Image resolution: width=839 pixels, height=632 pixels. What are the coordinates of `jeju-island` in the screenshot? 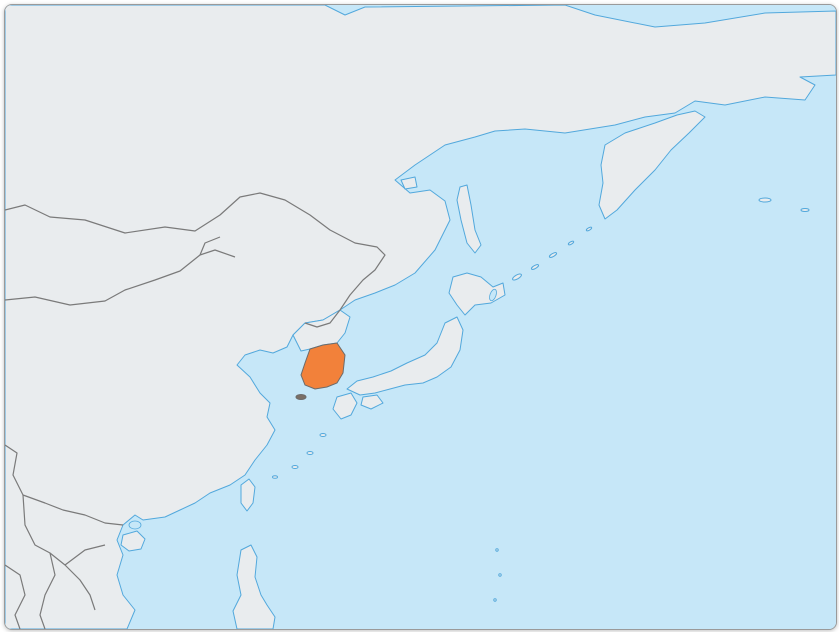 It's located at (301, 397).